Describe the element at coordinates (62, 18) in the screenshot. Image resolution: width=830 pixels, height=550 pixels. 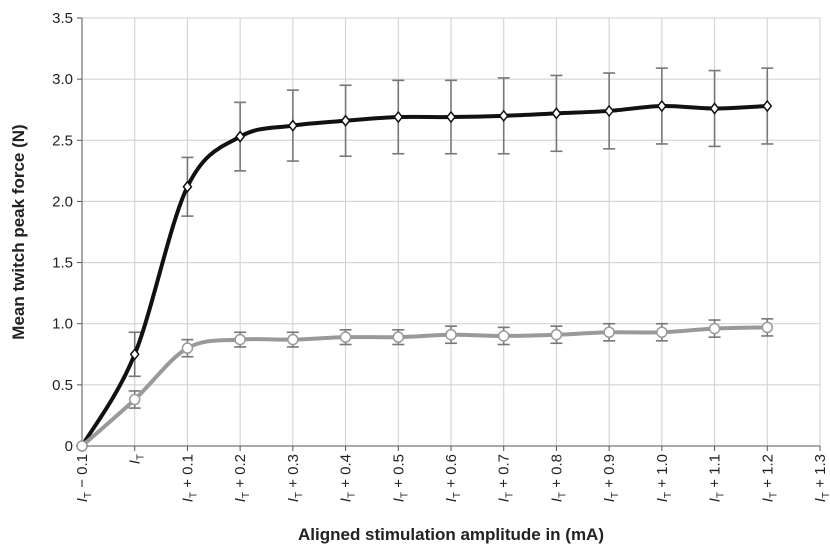
I see `y-tick-label: 3.5` at that location.